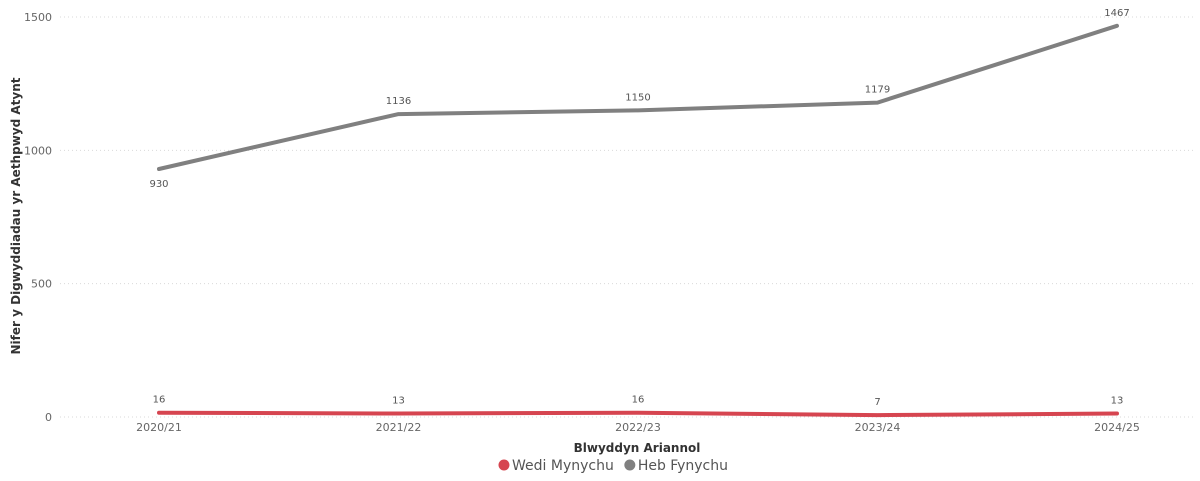 Image resolution: width=1200 pixels, height=481 pixels. I want to click on x-tick-label: 2020/21, so click(159, 427).